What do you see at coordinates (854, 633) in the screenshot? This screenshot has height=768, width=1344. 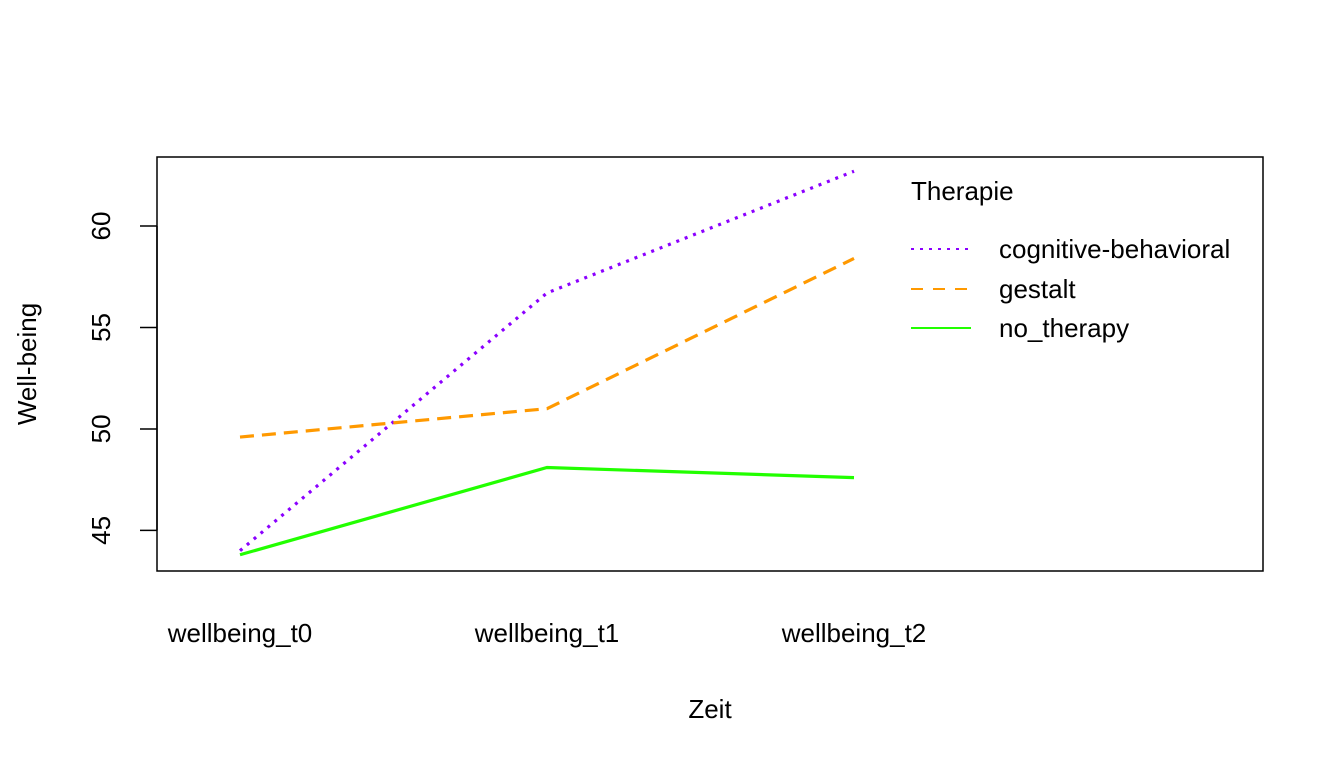 I see `x-tick-label: wellbeing_t2` at bounding box center [854, 633].